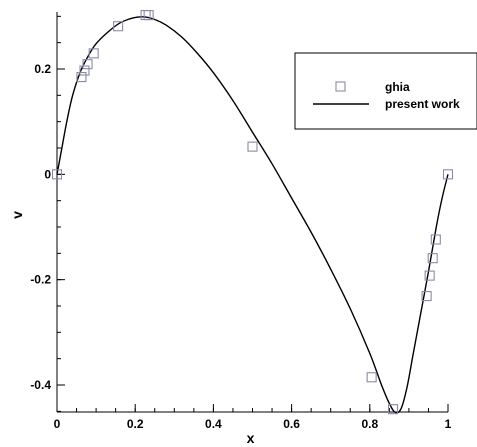  Describe the element at coordinates (47, 174) in the screenshot. I see `y-tick-label: 0` at that location.